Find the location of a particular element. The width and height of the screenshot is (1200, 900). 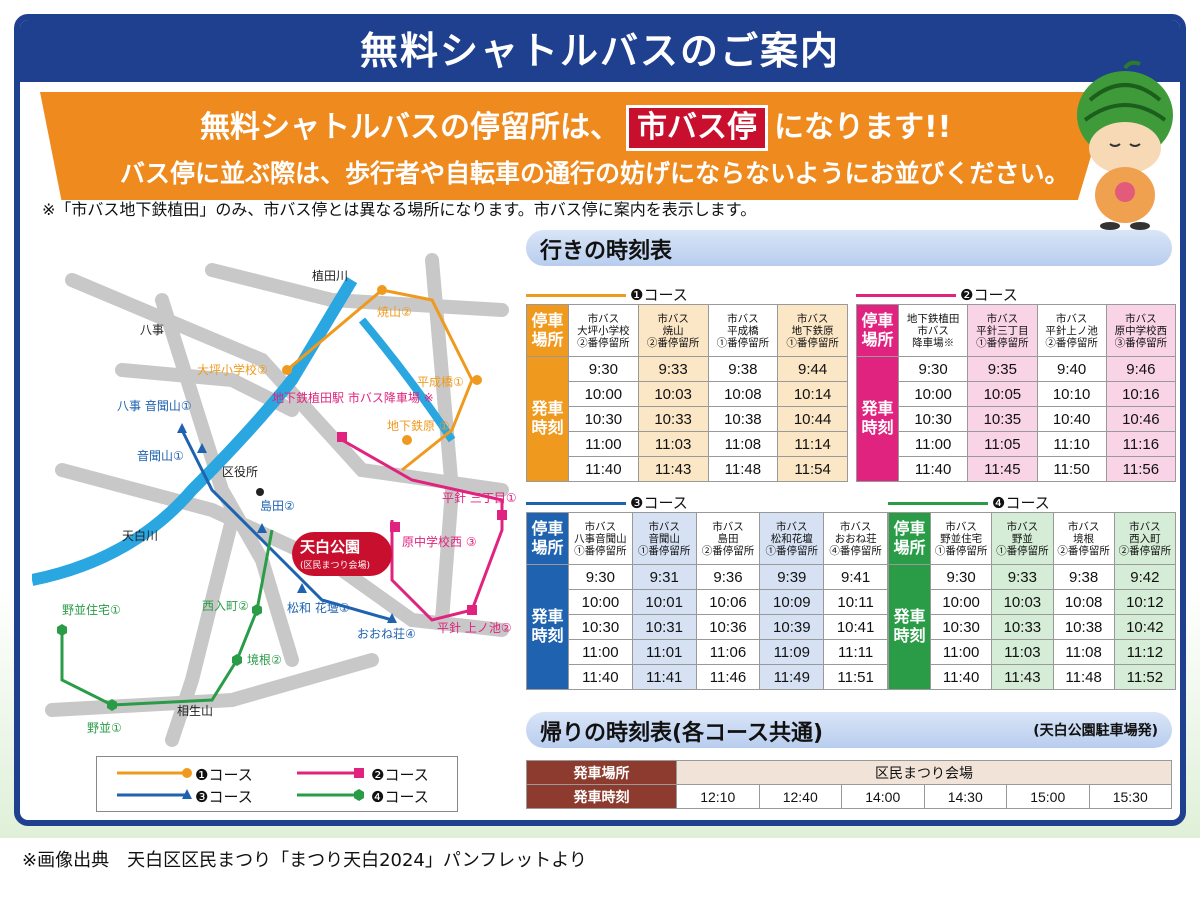

stop-harachu is located at coordinates (395, 527).